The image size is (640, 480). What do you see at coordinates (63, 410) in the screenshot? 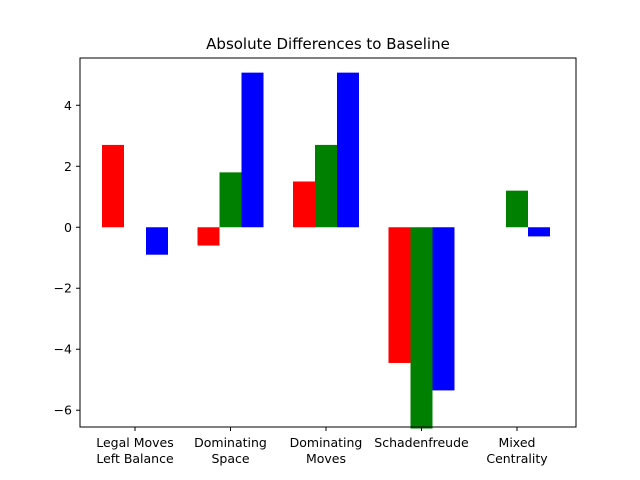
I see `y-tick-label: −6` at bounding box center [63, 410].